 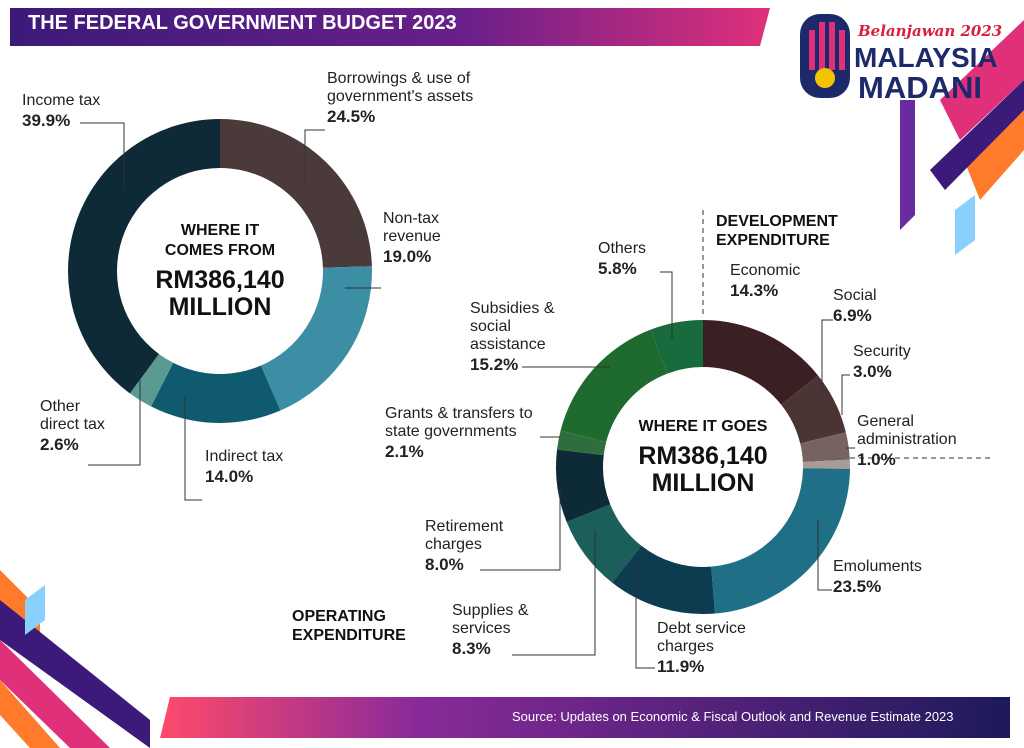 What do you see at coordinates (244, 456) in the screenshot?
I see `category-label: Indirect tax` at bounding box center [244, 456].